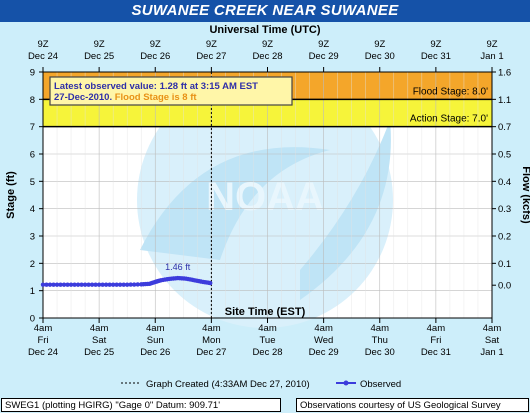 This screenshot has width=530, height=413. I want to click on left-tick-label: 0, so click(32, 319).